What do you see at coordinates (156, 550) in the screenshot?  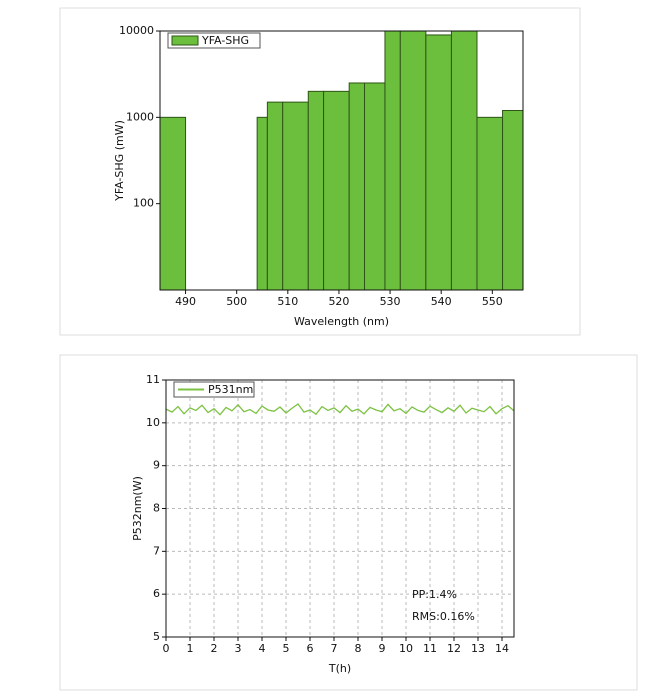 I see `y-tick-label: 7` at bounding box center [156, 550].